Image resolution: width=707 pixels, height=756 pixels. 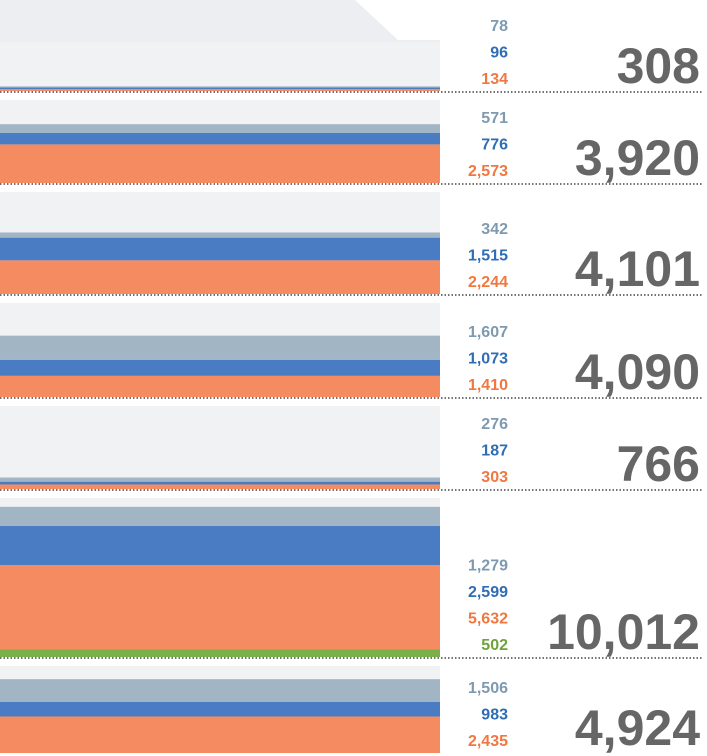 What do you see at coordinates (494, 229) in the screenshot?
I see `value-label: 342` at bounding box center [494, 229].